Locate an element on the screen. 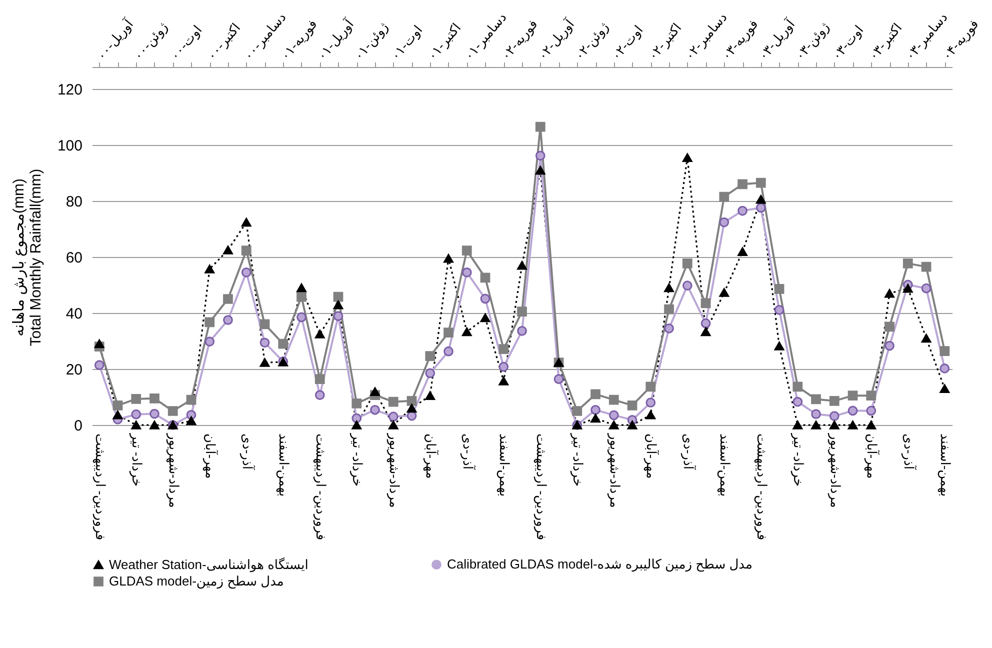 The height and width of the screenshot is (648, 992). y-tick-label: 80 is located at coordinates (74, 202).